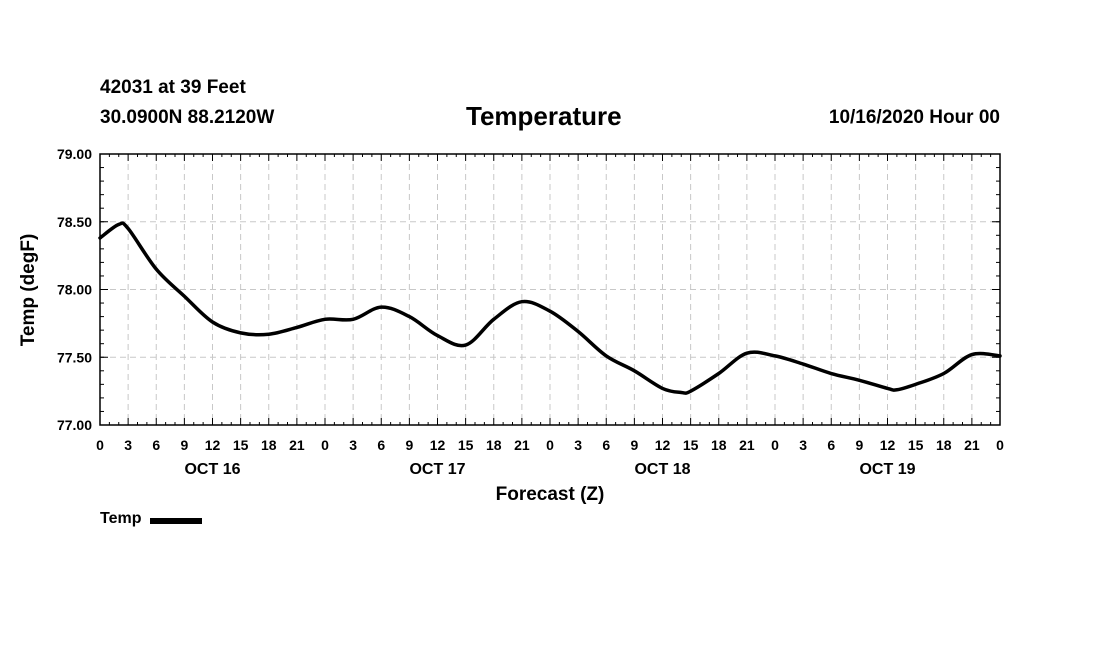  I want to click on day-label: OCT 17, so click(437, 469).